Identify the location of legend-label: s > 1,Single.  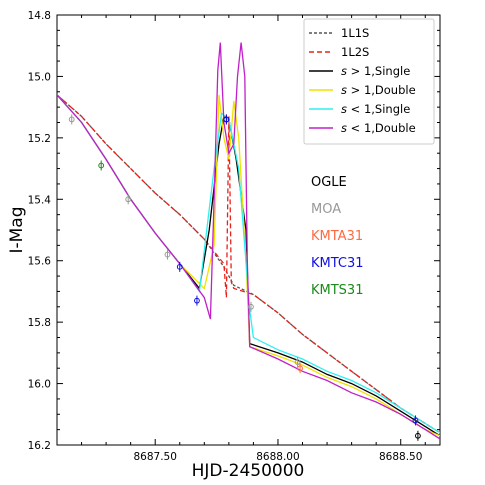
(375, 71).